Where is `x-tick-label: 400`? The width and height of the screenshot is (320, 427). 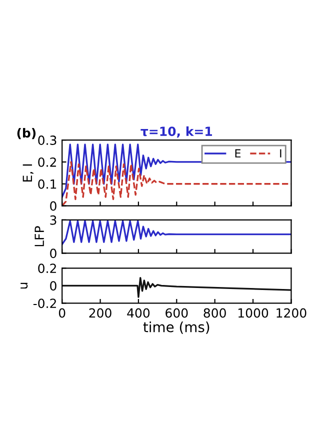 x-tick-label: 400 is located at coordinates (138, 313).